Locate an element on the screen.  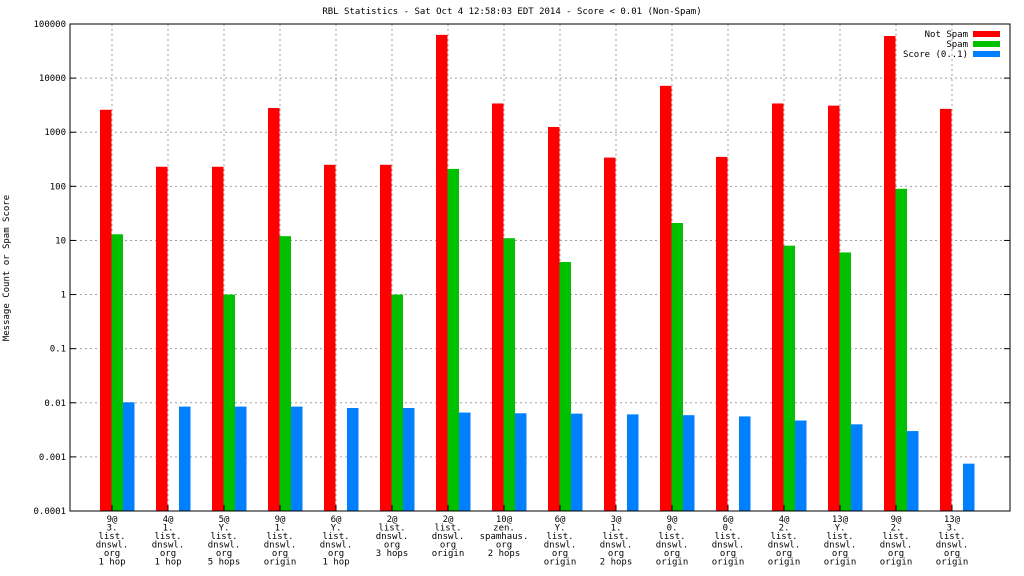
y-tick-label: 10000 is located at coordinates (52, 79).